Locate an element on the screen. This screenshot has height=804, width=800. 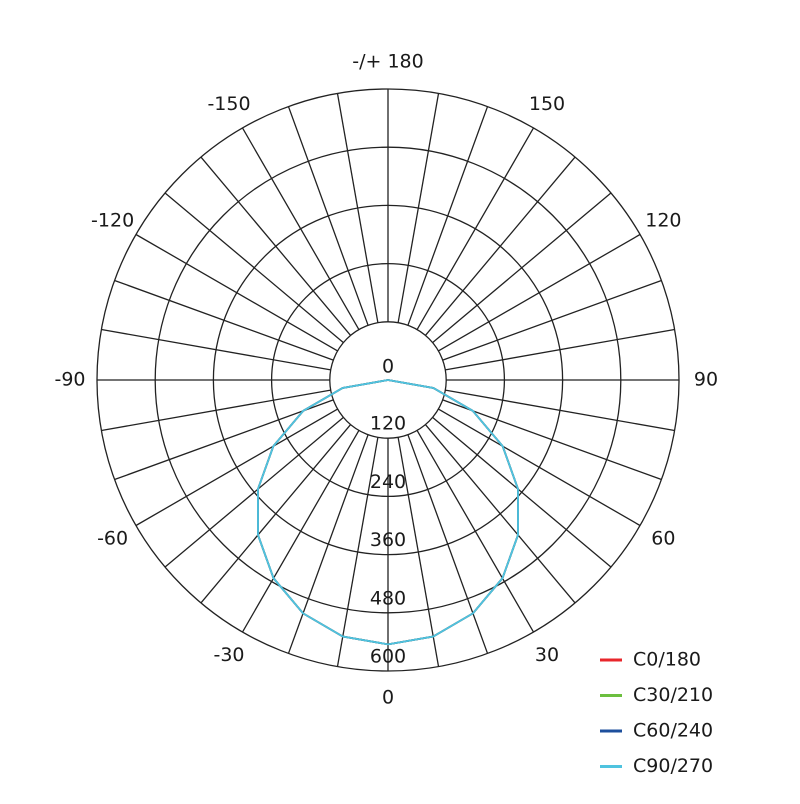
r-tick-label: 0 is located at coordinates (388, 367).